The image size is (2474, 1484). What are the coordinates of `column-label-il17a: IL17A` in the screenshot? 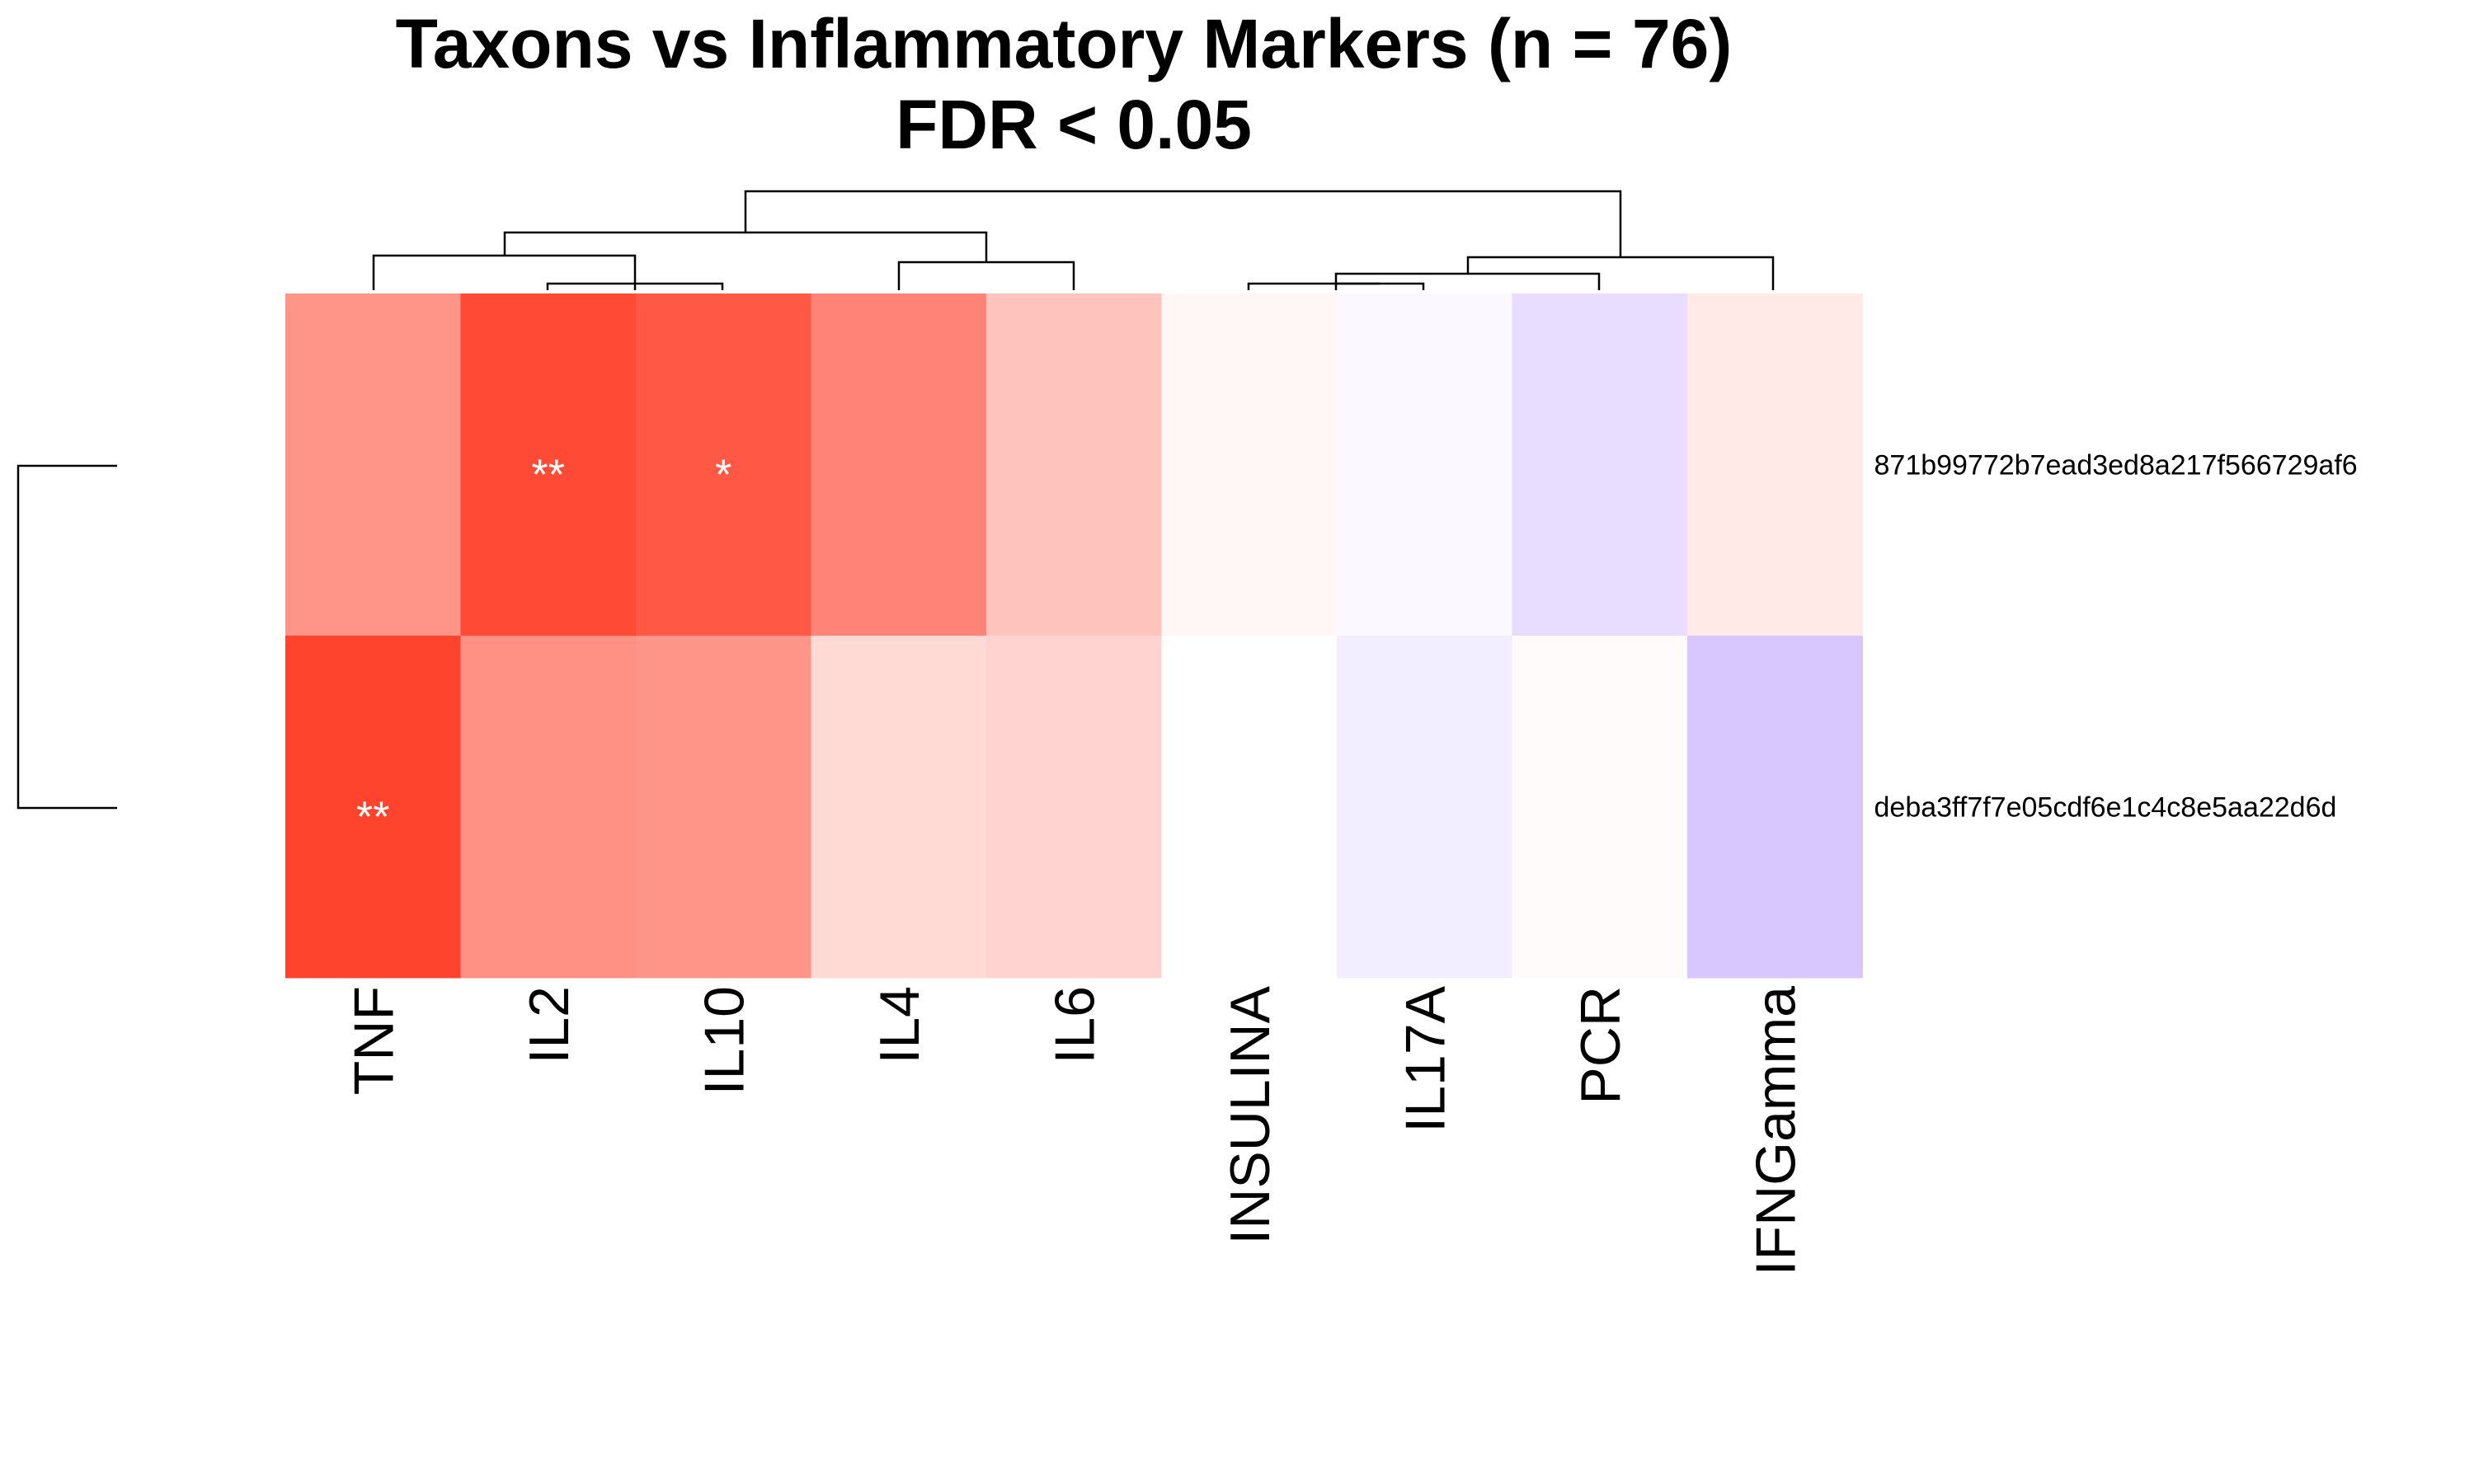 It's located at (1425, 1058).